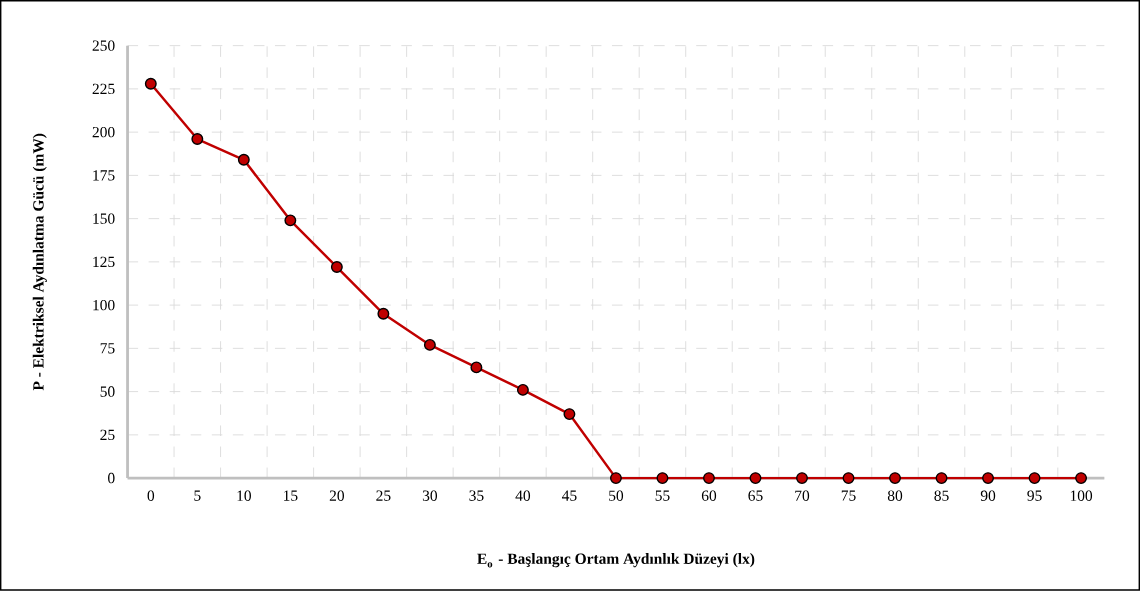  What do you see at coordinates (107, 435) in the screenshot?
I see `y-tick-label: 25` at bounding box center [107, 435].